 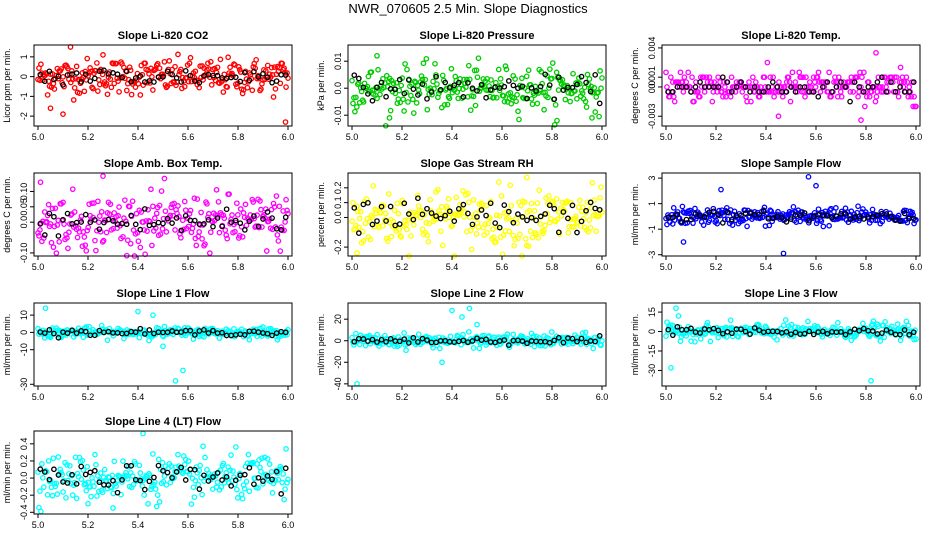 I want to click on y-tick-label: 3, so click(x=652, y=178).